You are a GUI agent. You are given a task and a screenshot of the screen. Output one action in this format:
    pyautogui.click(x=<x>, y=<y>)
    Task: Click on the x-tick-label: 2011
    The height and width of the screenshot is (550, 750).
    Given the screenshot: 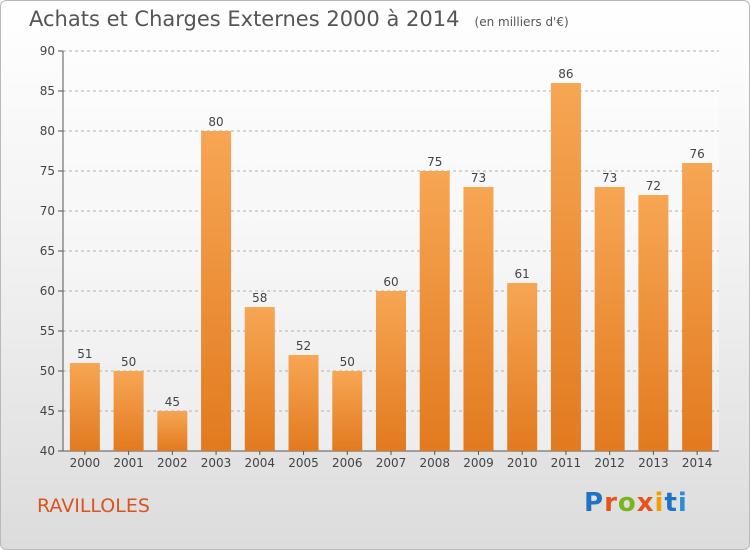 What is the action you would take?
    pyautogui.click(x=566, y=463)
    